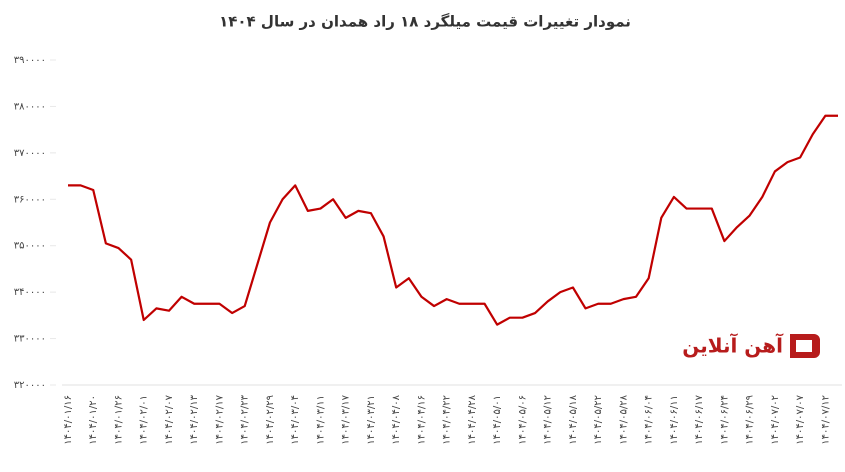  I want to click on x-tick-label: ۱۴۰۴/۰۴/۲۲, so click(447, 420).